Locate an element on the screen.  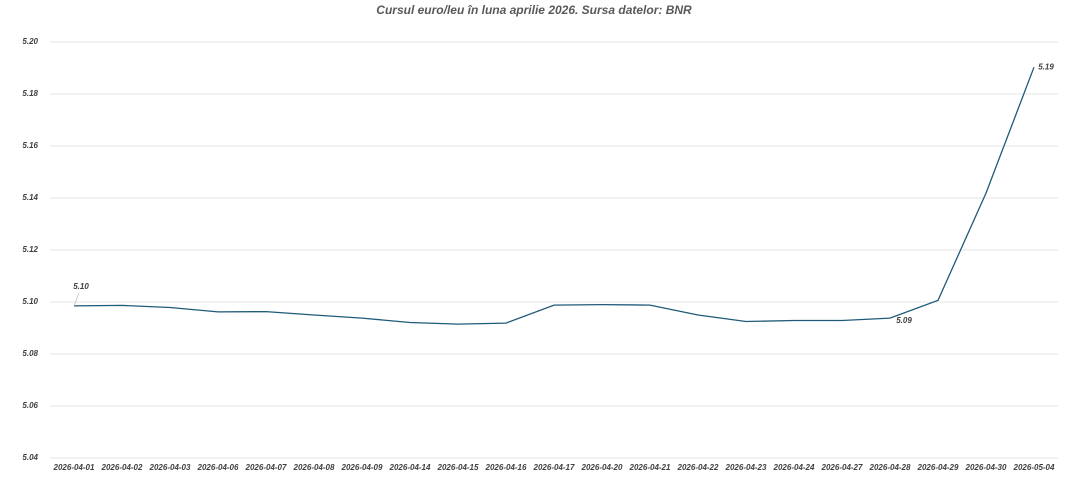
x-tick-label: 2026-04-08 is located at coordinates (314, 467).